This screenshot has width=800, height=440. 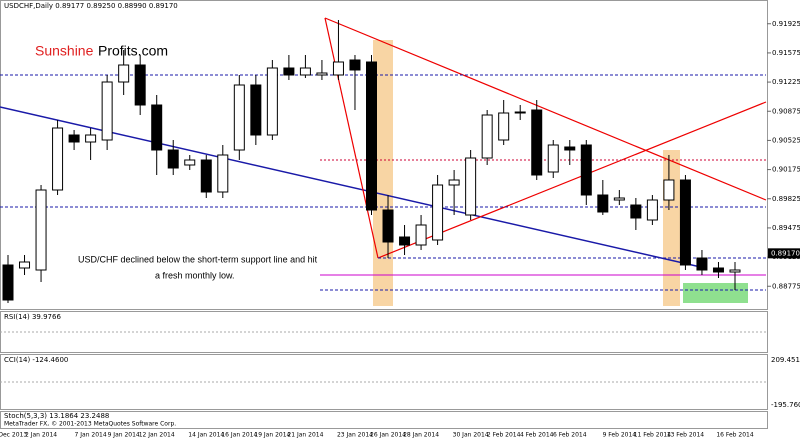 I want to click on x-tick-label: 30 Jan 2014, so click(x=471, y=435).